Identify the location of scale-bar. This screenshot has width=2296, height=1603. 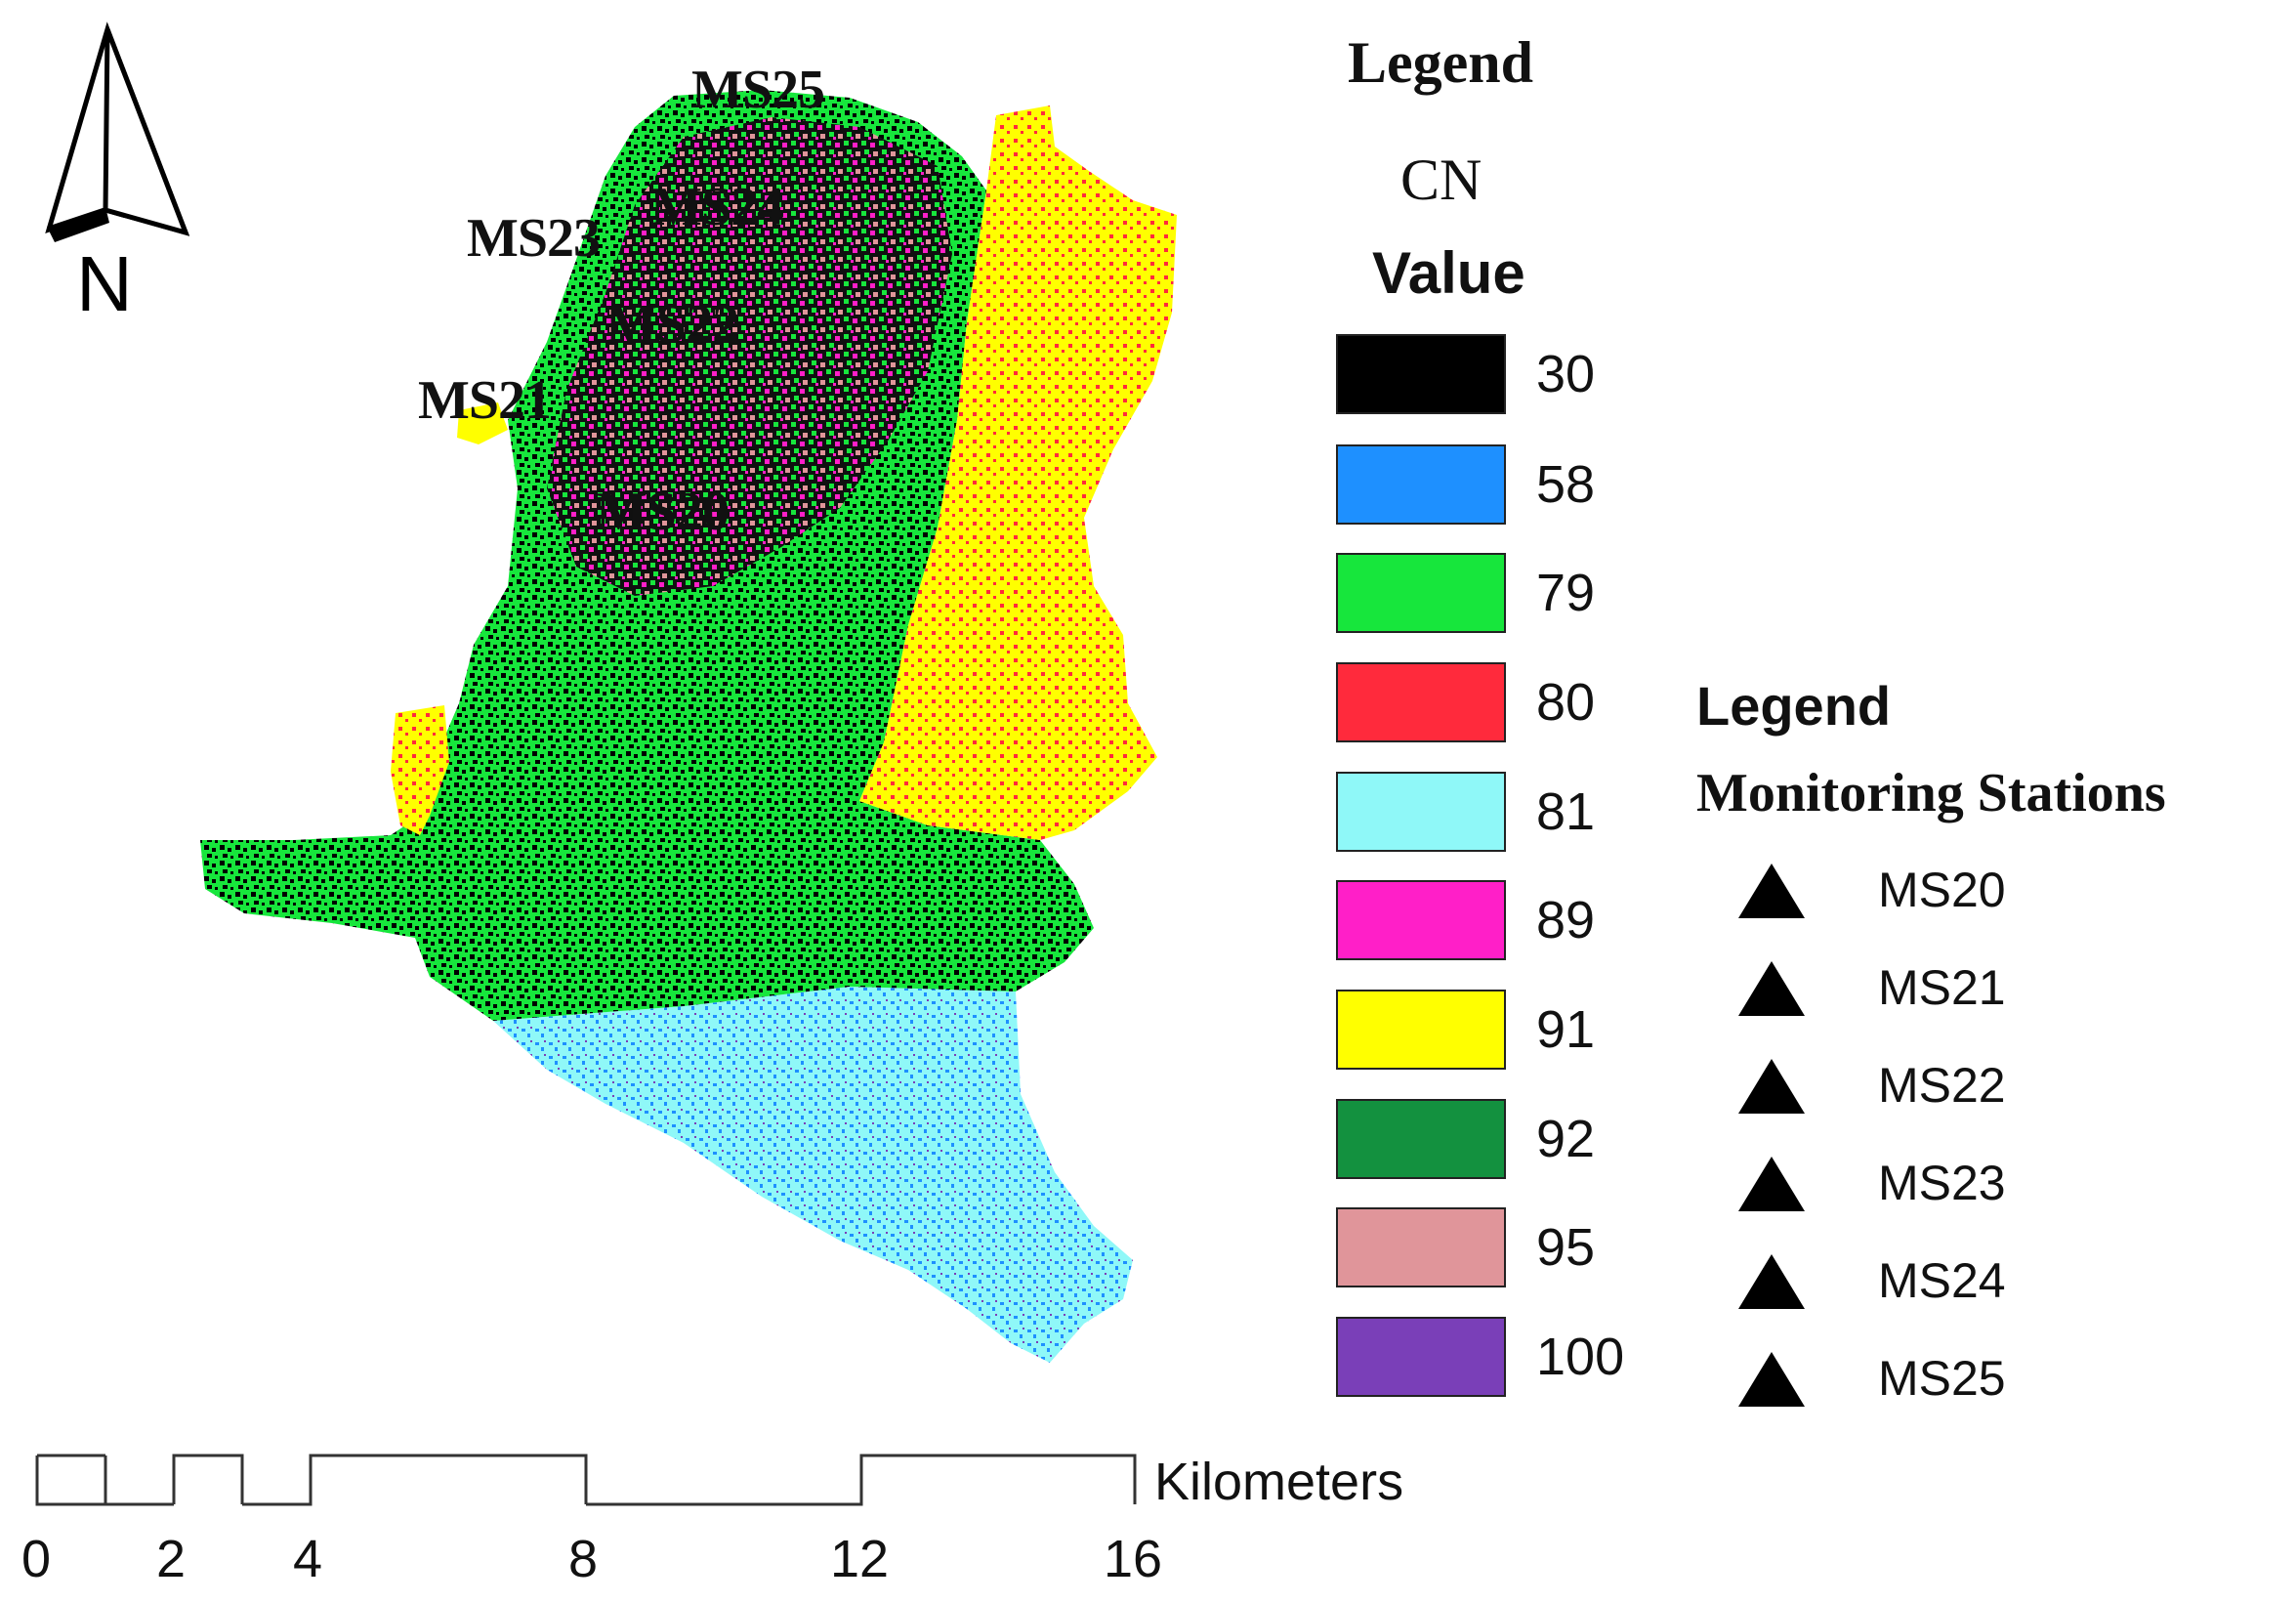
(586, 1480).